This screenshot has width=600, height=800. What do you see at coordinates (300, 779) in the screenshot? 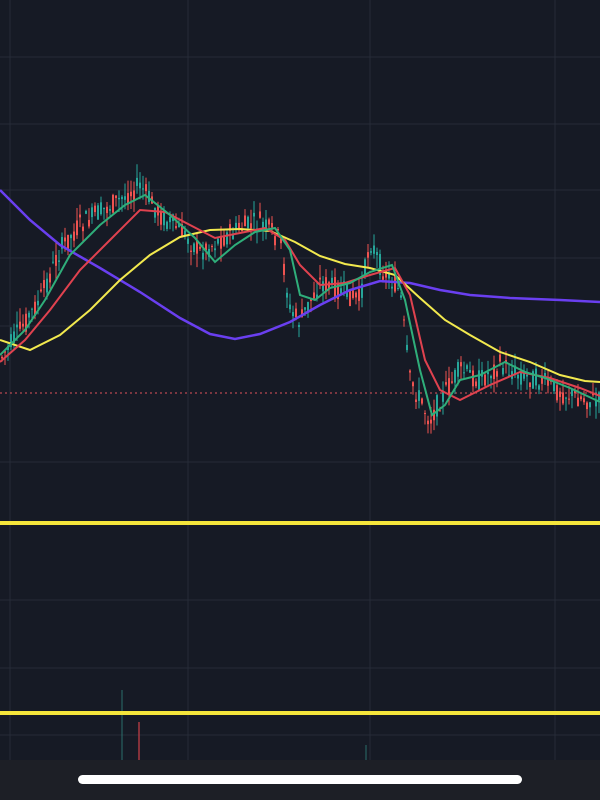
I see `home-indicator` at bounding box center [300, 779].